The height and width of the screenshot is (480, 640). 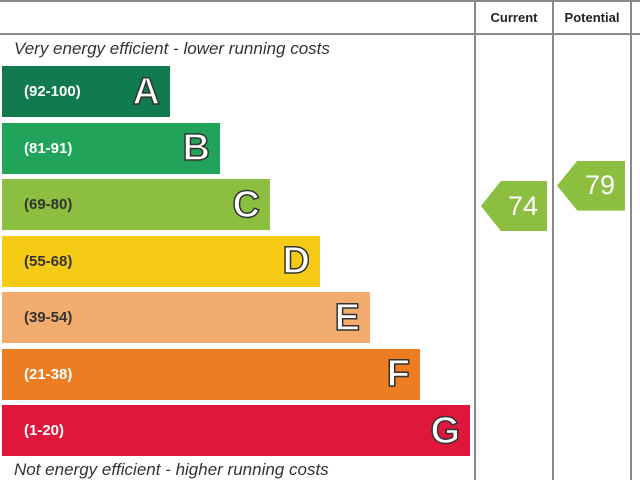 I want to click on band-letter: A, so click(x=146, y=91).